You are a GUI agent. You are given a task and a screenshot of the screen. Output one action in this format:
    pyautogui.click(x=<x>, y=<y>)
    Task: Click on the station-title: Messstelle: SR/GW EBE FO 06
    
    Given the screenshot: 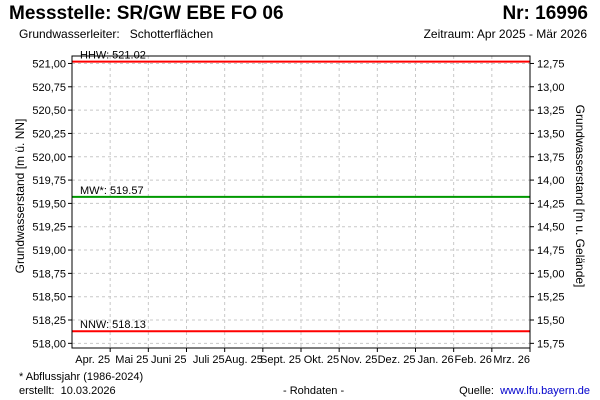 What is the action you would take?
    pyautogui.click(x=146, y=13)
    